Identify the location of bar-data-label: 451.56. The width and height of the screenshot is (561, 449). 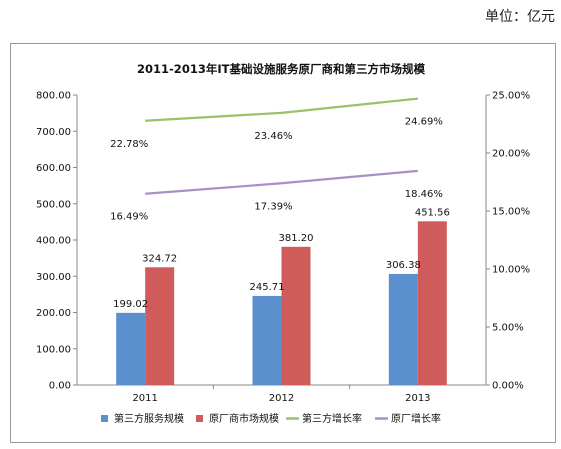
(432, 212).